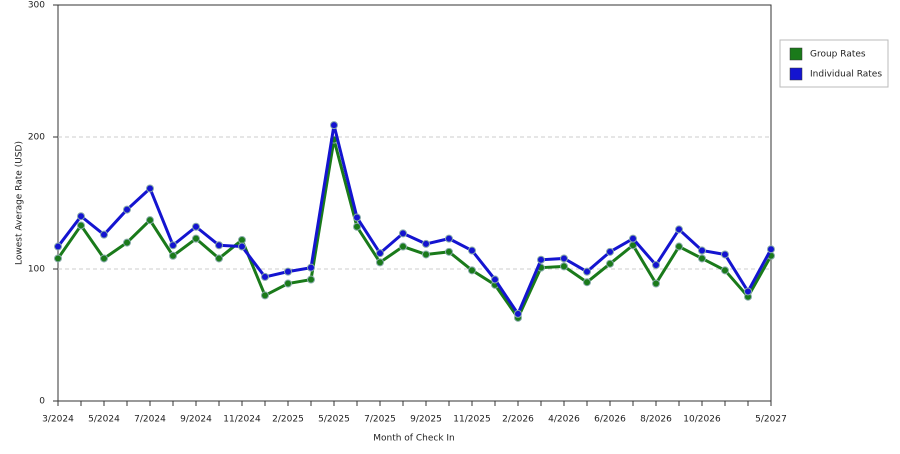 Image resolution: width=900 pixels, height=454 pixels. What do you see at coordinates (771, 420) in the screenshot?
I see `x-tick-label: 5/2027` at bounding box center [771, 420].